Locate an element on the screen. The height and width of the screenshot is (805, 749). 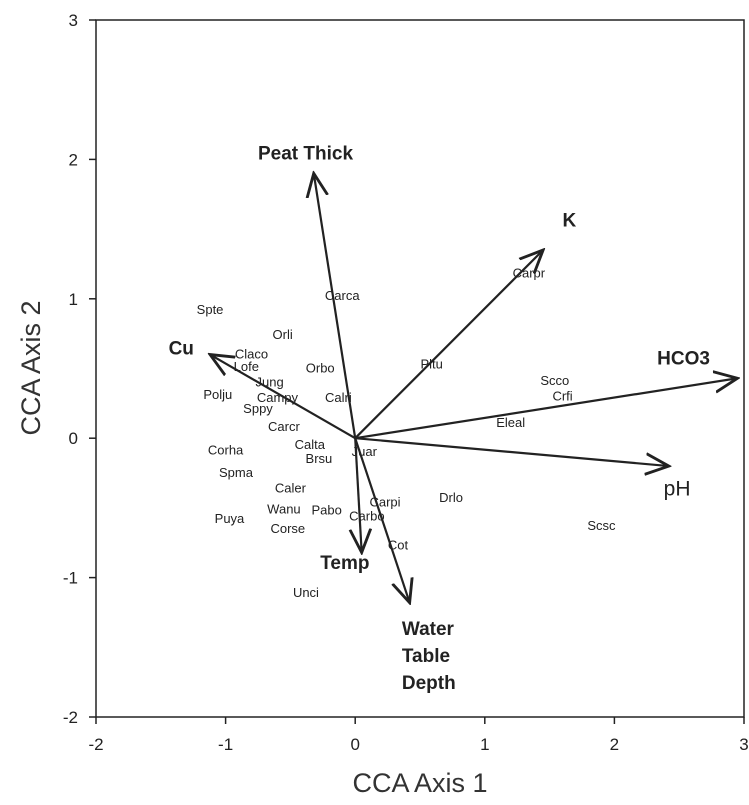
species-label: Corha is located at coordinates (226, 450).